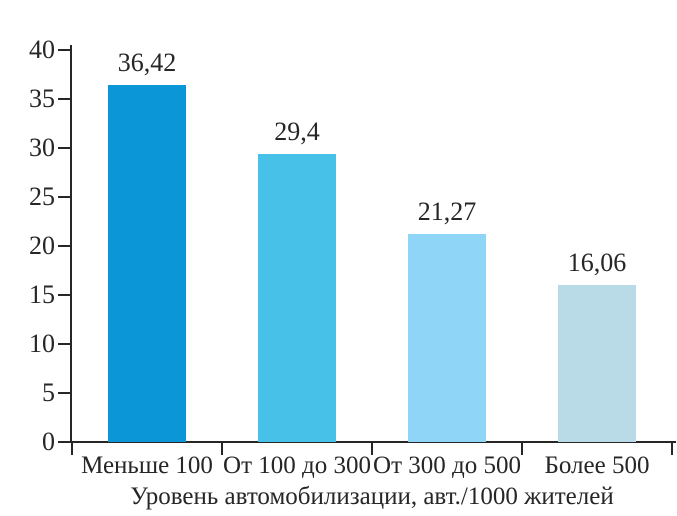 The height and width of the screenshot is (516, 677). What do you see at coordinates (373, 442) in the screenshot?
I see `x-axis-line` at bounding box center [373, 442].